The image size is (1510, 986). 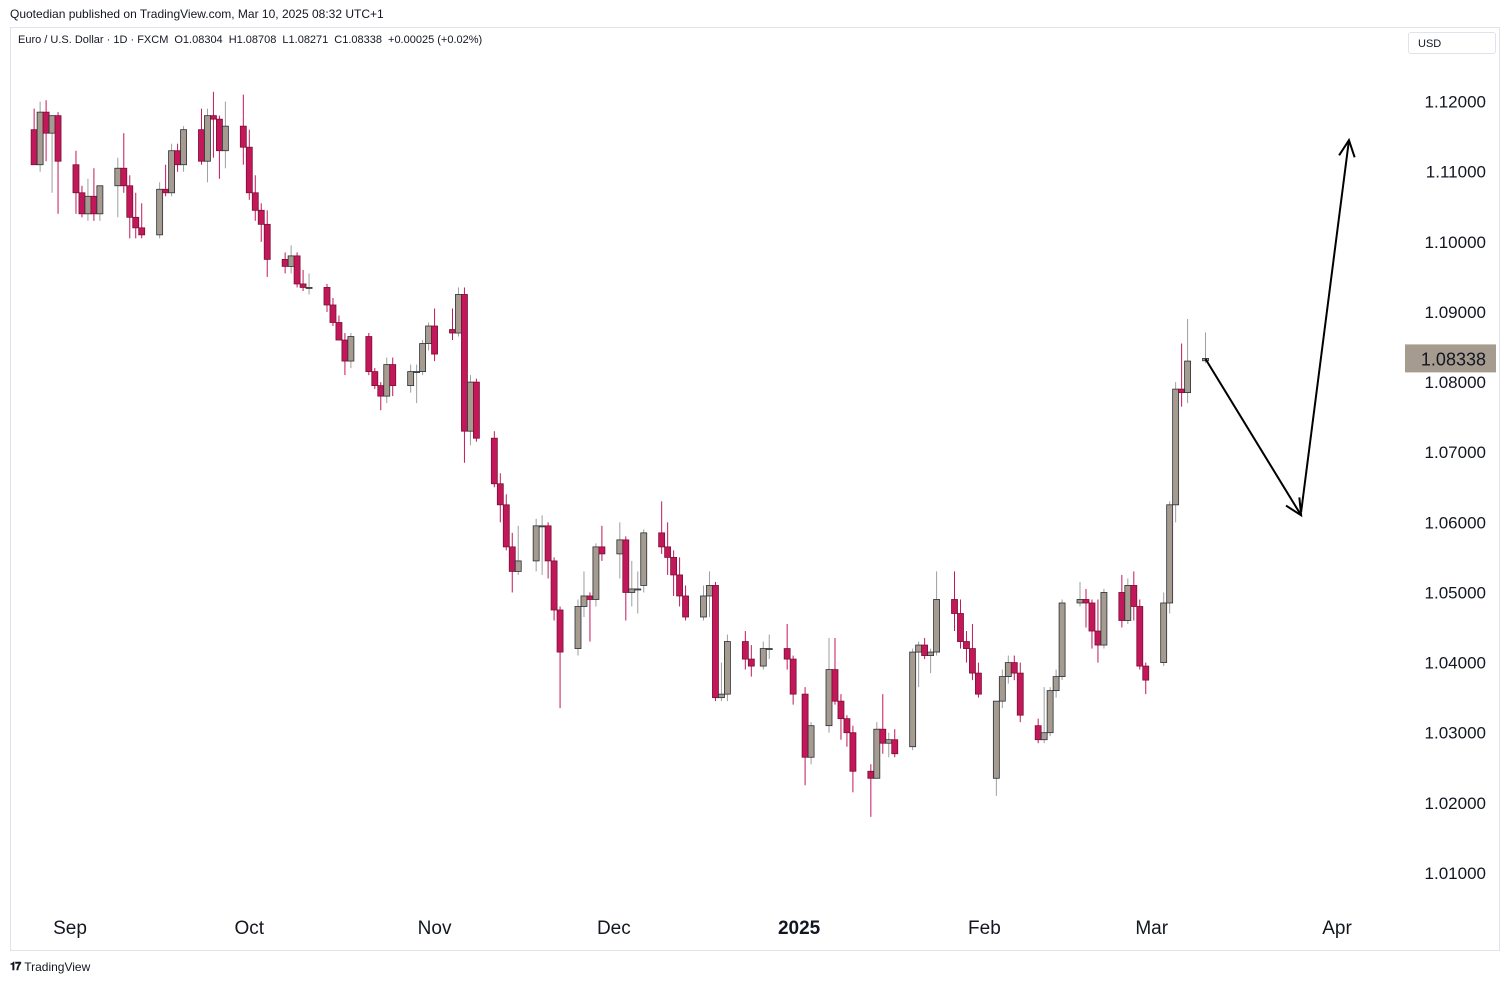 I want to click on y-tick-label: 1.12000, so click(x=1455, y=102).